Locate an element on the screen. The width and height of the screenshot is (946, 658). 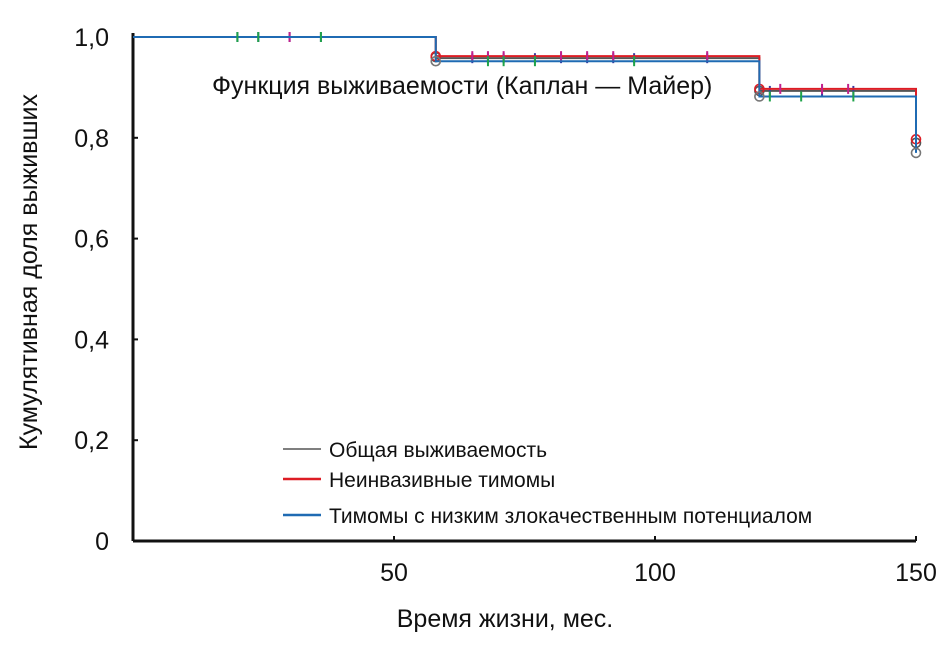
y-tick-label: 0,6 is located at coordinates (91, 240).